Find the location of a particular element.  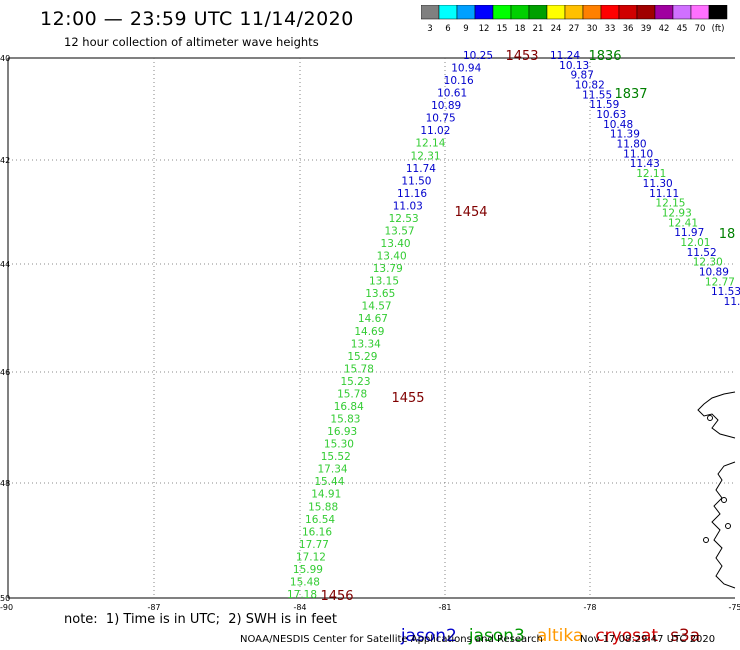

wave-height-label: 11.59 is located at coordinates (604, 105).